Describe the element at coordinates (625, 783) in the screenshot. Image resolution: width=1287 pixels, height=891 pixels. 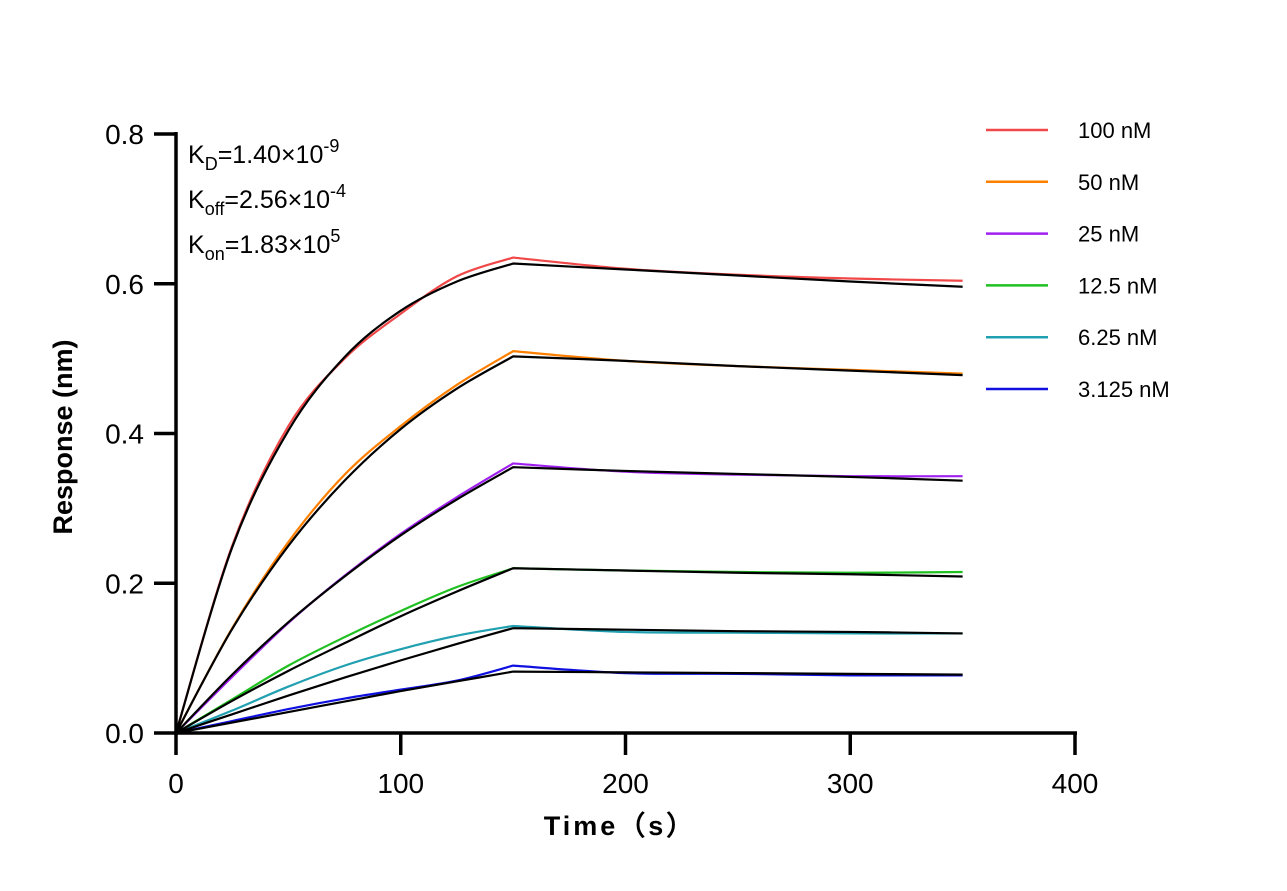
I see `x-tick-label: 200` at that location.